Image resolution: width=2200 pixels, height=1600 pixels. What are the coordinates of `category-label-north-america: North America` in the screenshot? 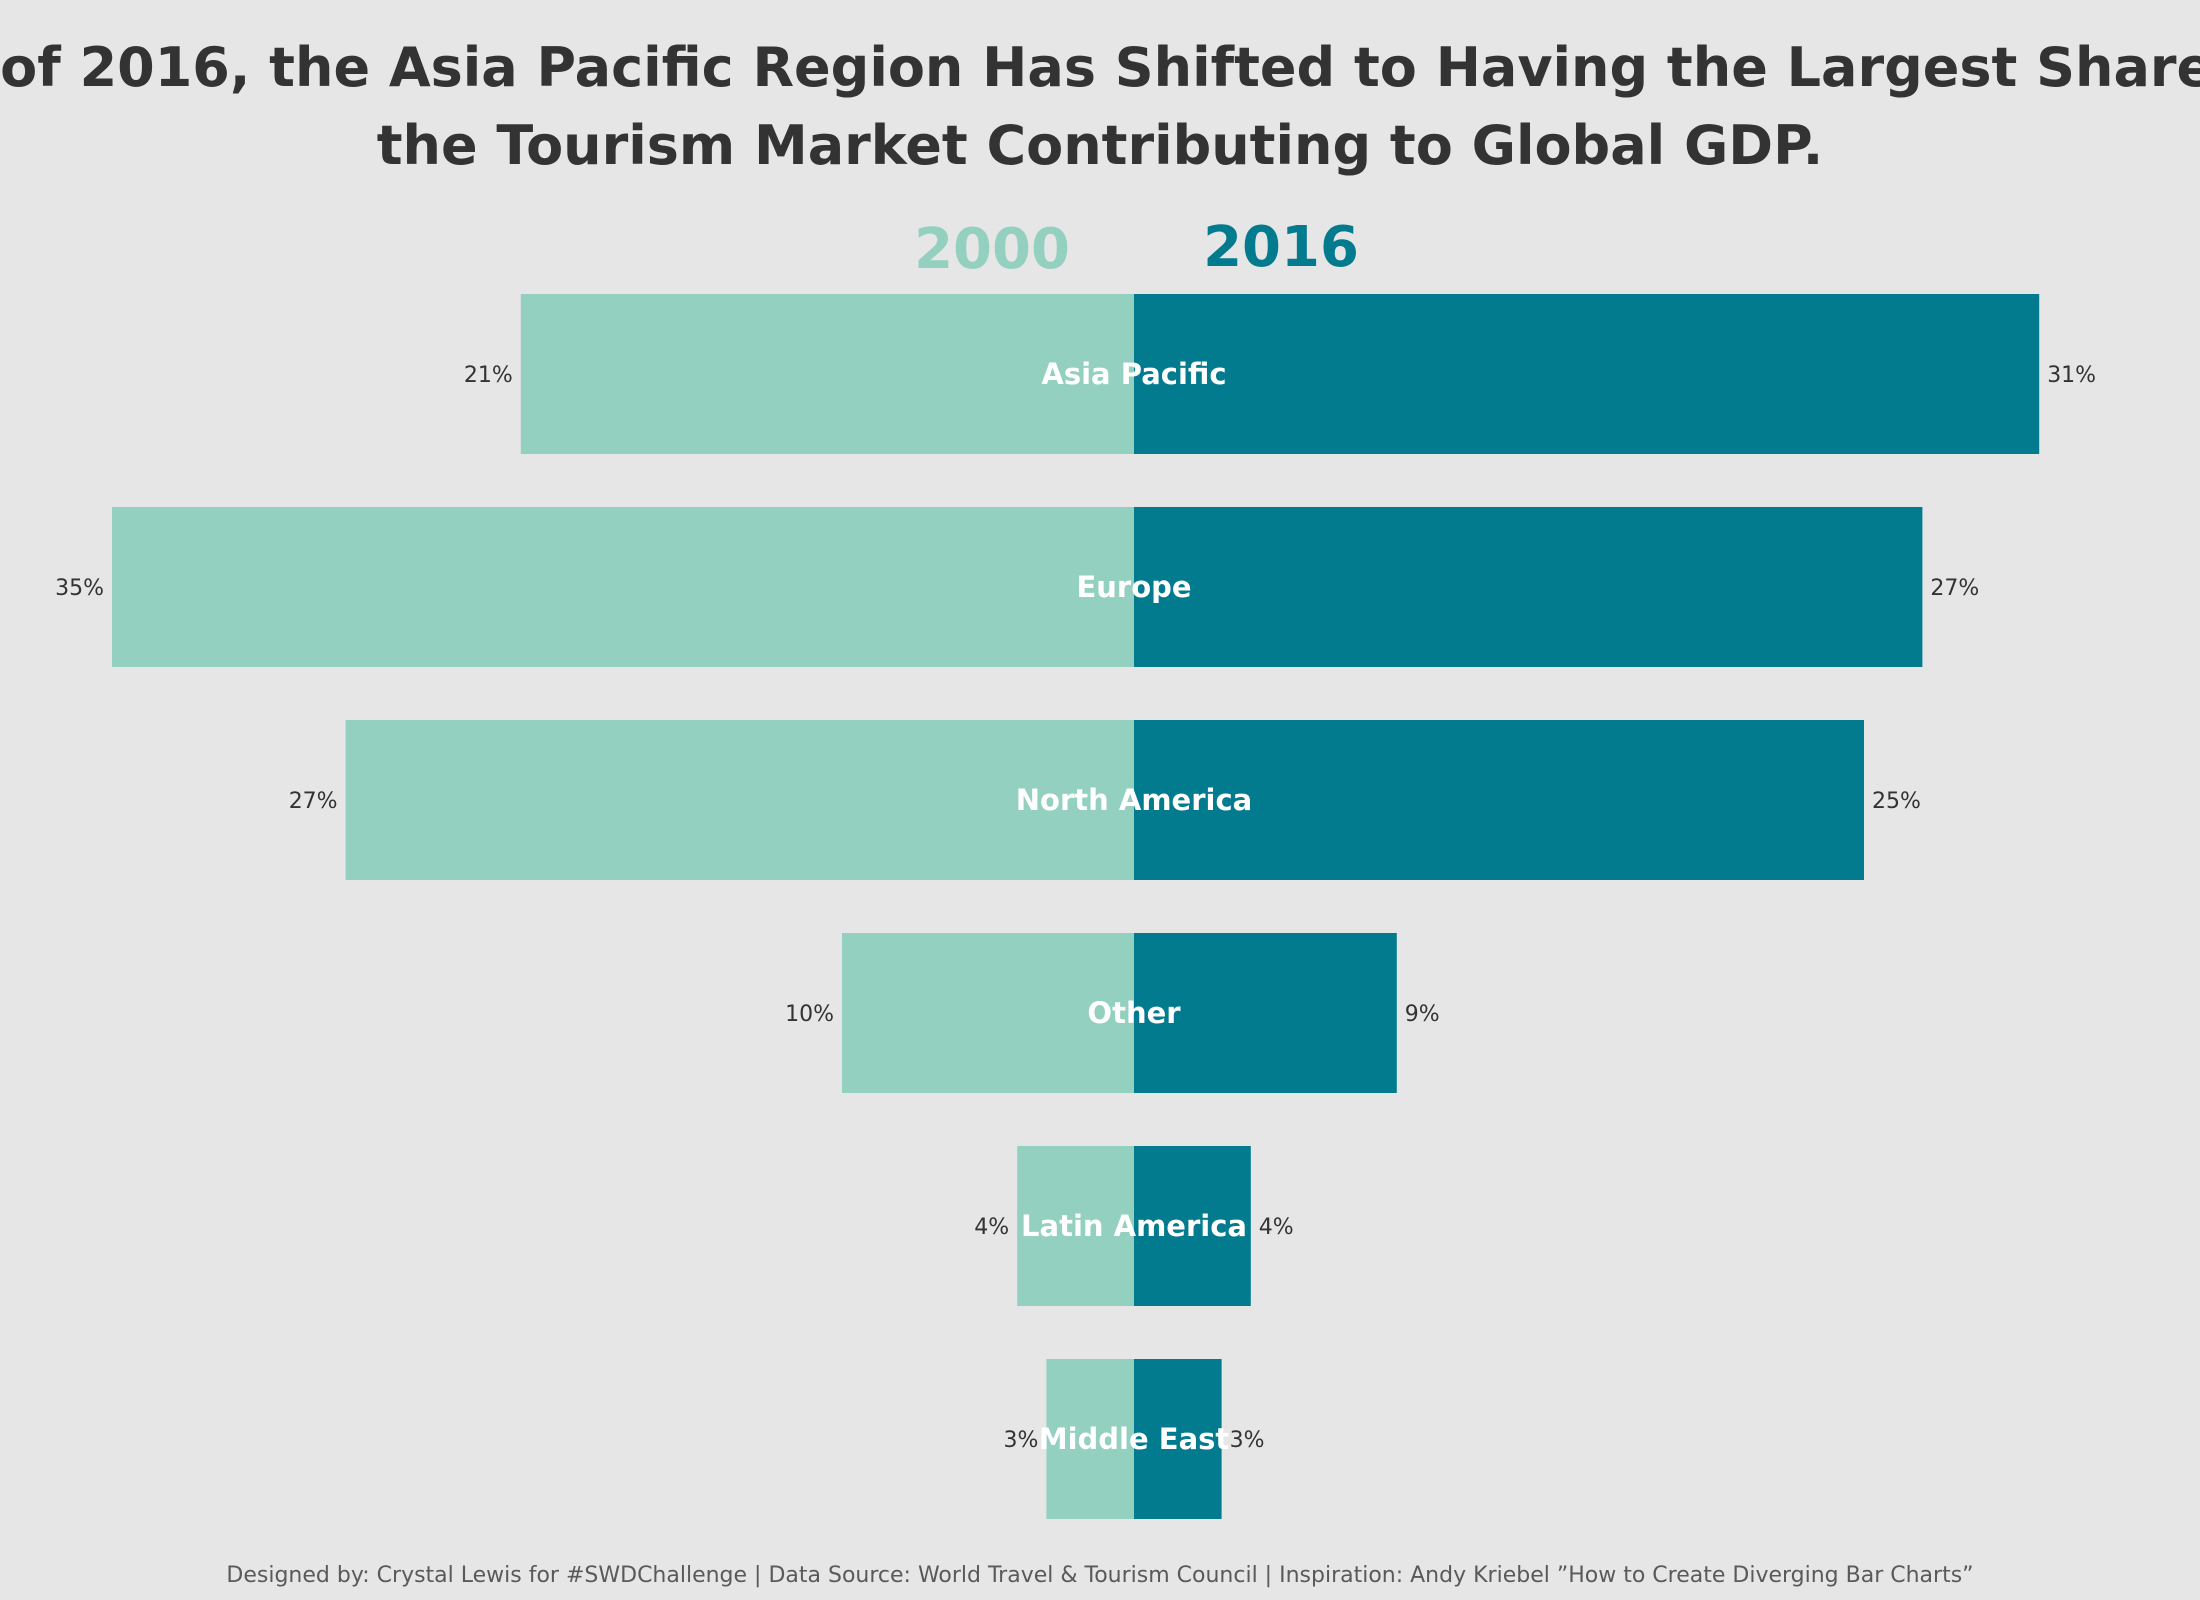 It's located at (1134, 800).